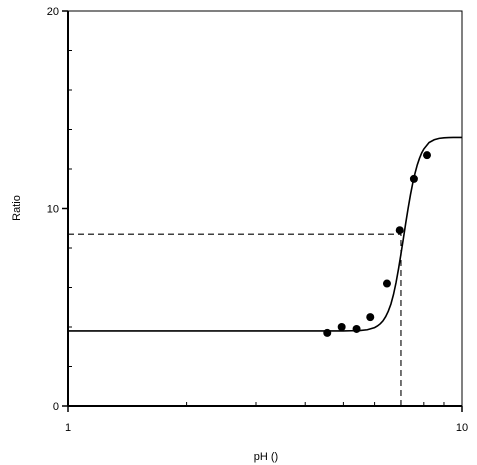  What do you see at coordinates (68, 428) in the screenshot?
I see `x-tick-label: 1` at bounding box center [68, 428].